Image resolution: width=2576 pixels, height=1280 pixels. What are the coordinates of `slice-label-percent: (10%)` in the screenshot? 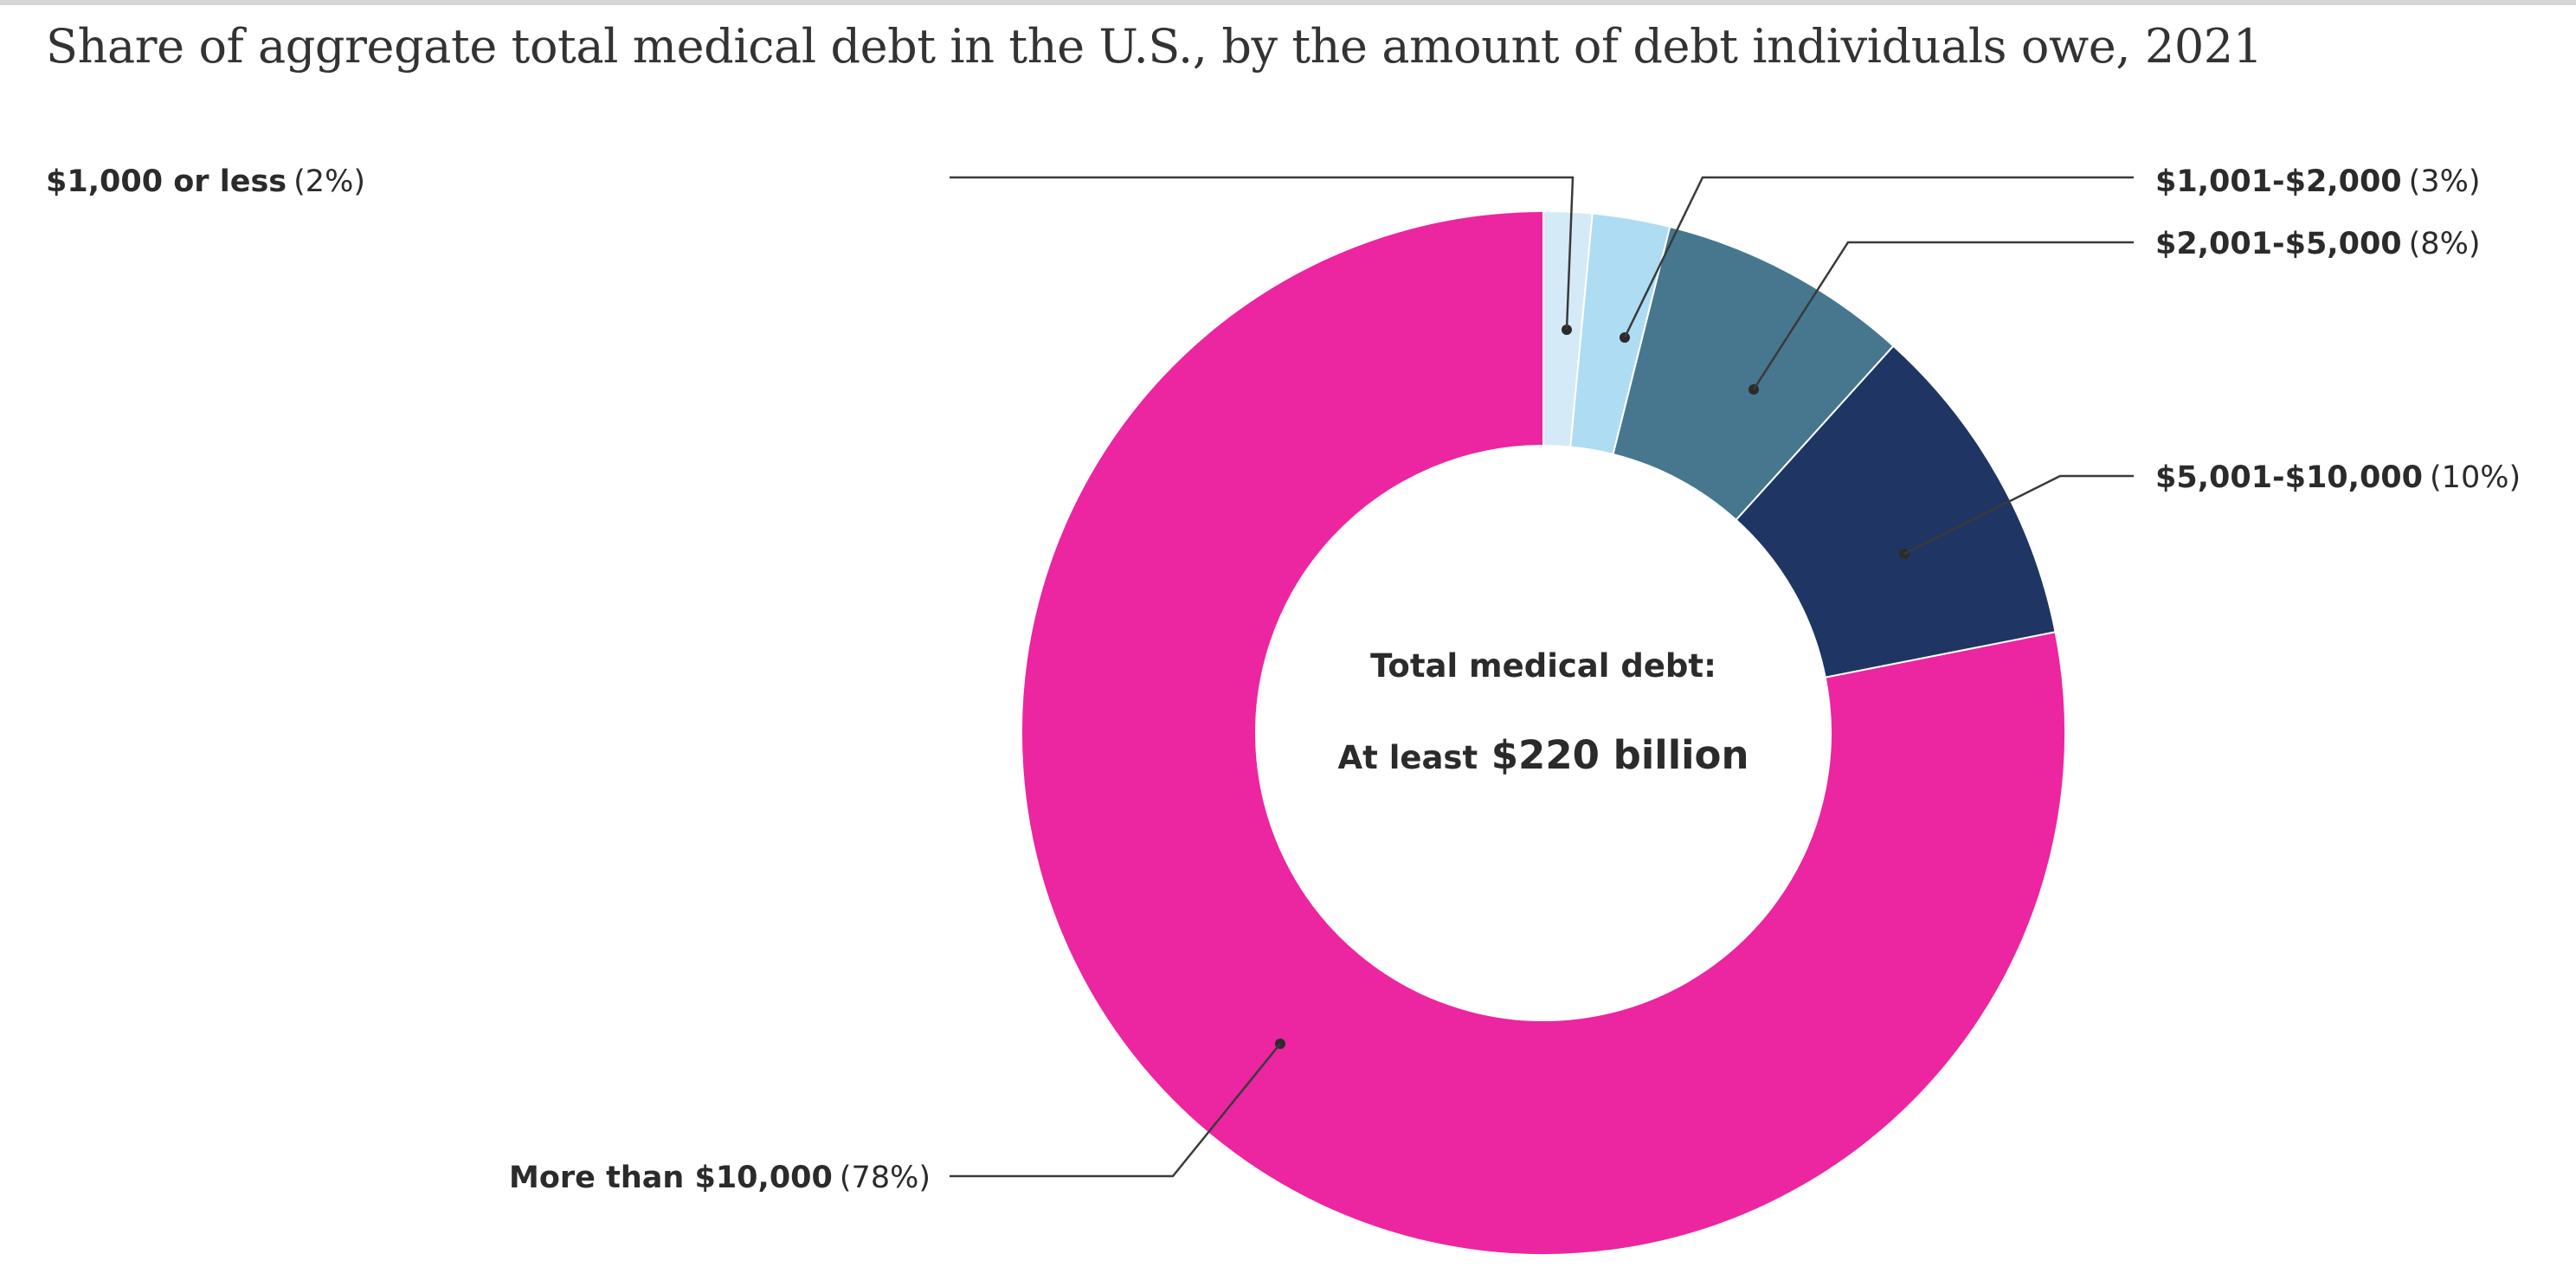 It's located at (2475, 477).